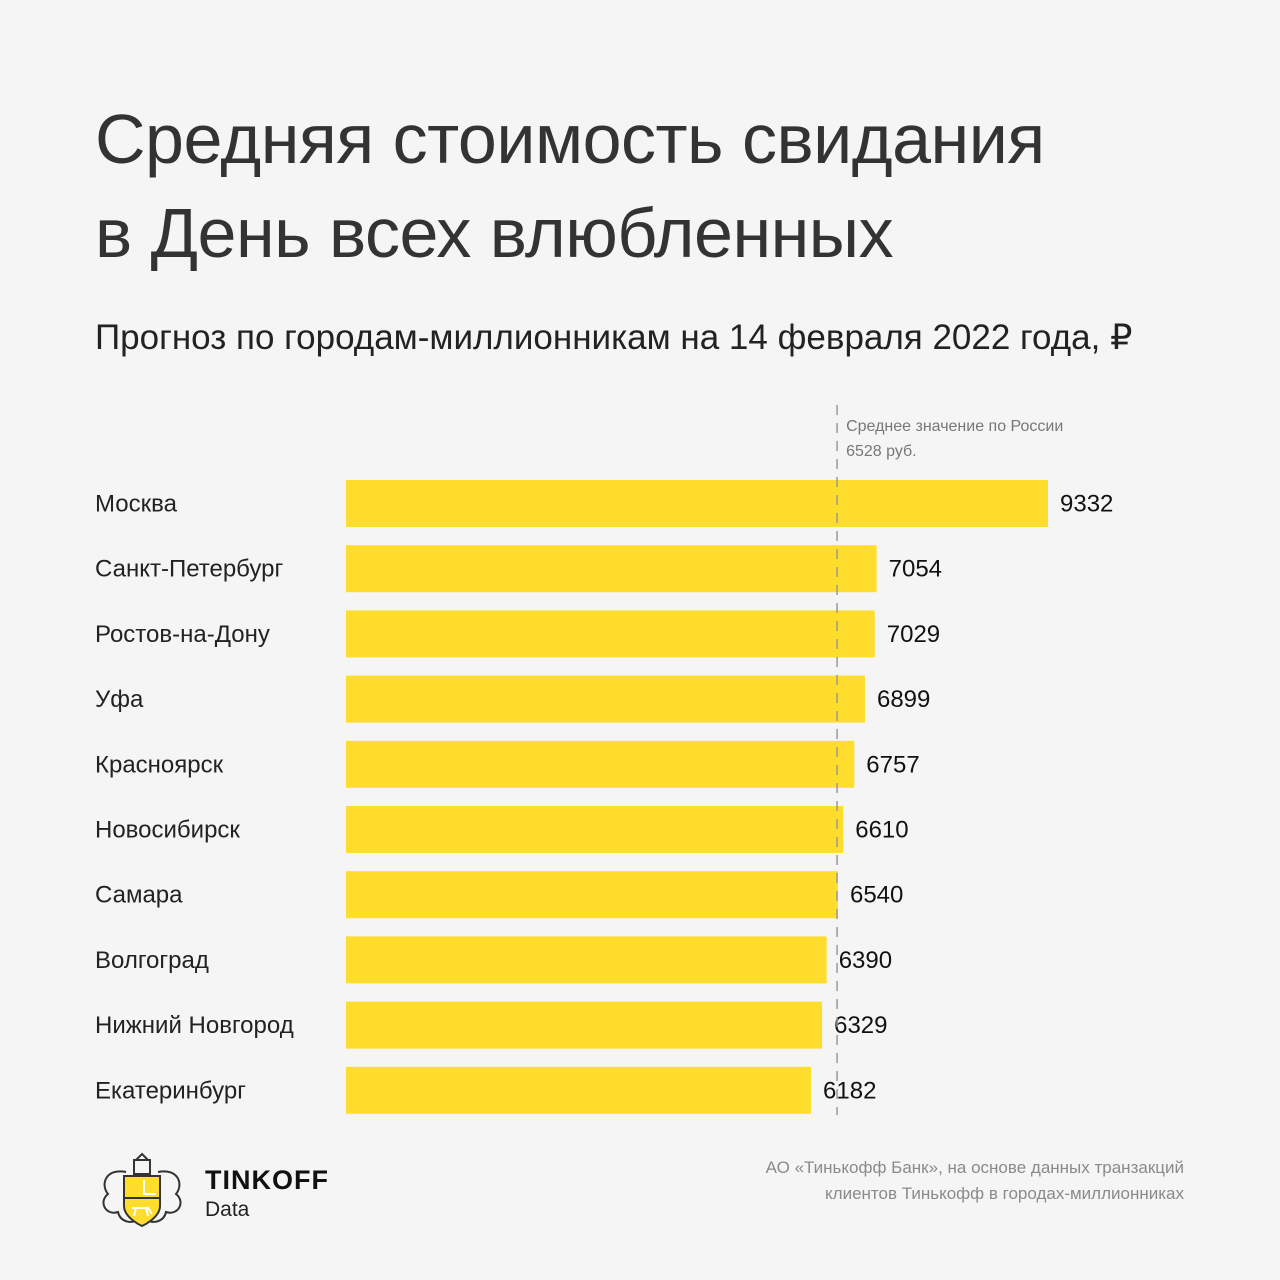 The height and width of the screenshot is (1280, 1280). I want to click on data-label: 6182, so click(849, 1090).